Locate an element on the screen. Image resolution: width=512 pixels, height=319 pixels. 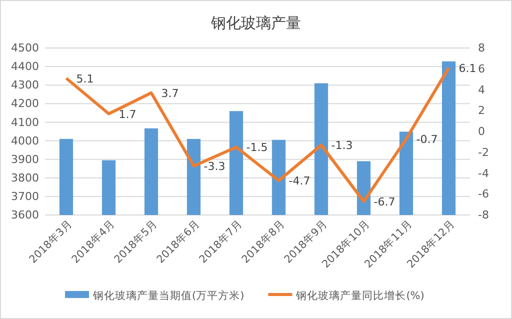
y2-tick-label: 6 is located at coordinates (481, 69).